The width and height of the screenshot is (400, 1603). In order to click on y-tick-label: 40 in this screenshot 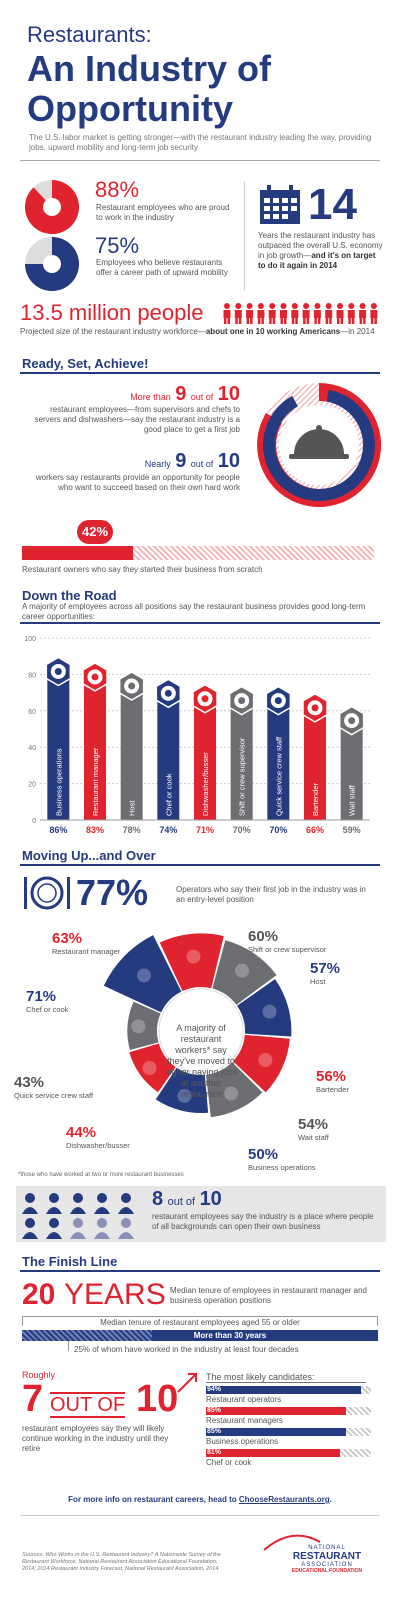, I will do `click(32, 748)`.